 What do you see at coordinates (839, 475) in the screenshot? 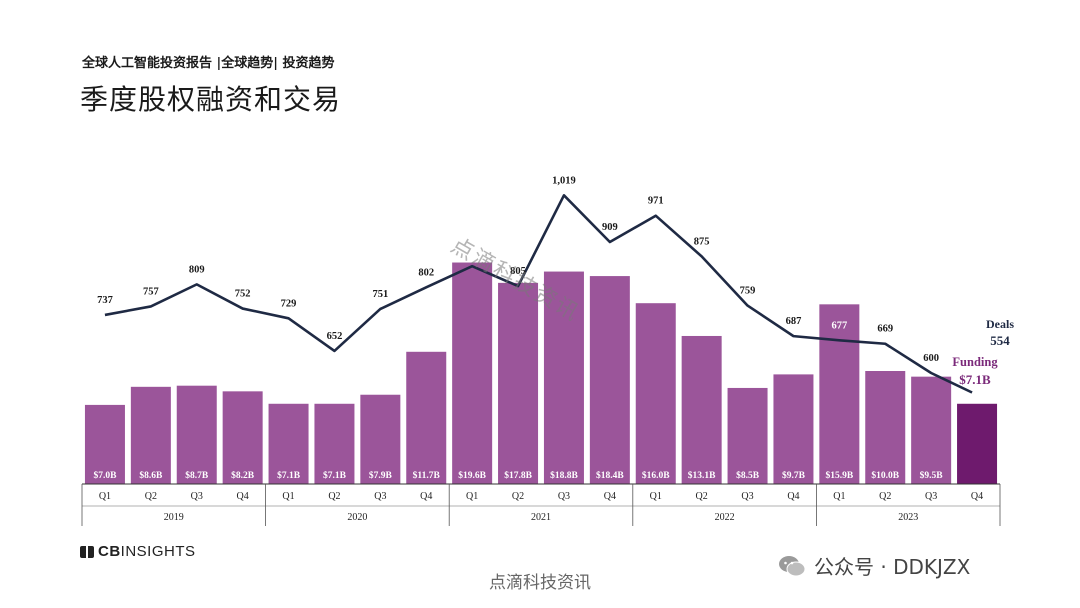
I see `funding-data-label: $15.9B` at bounding box center [839, 475].